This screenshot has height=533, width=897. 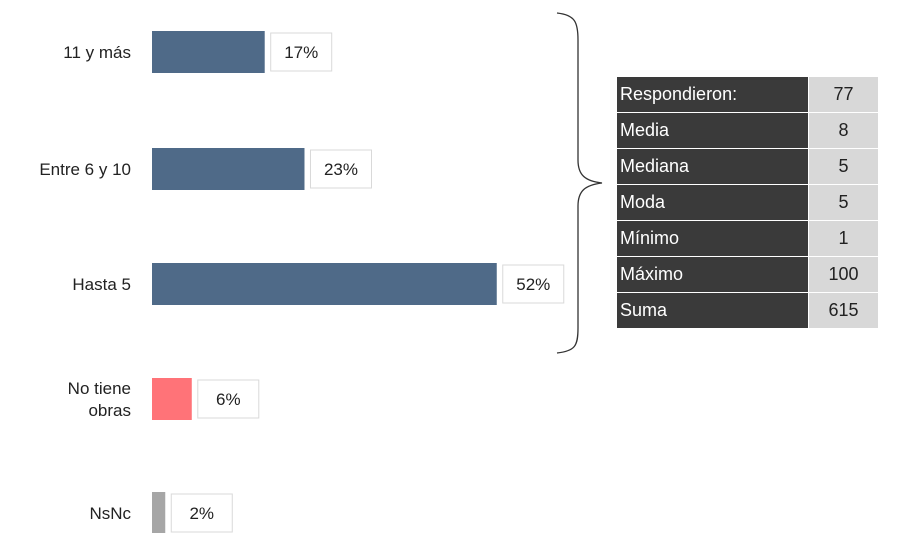 I want to click on value-label: 6%, so click(x=228, y=399).